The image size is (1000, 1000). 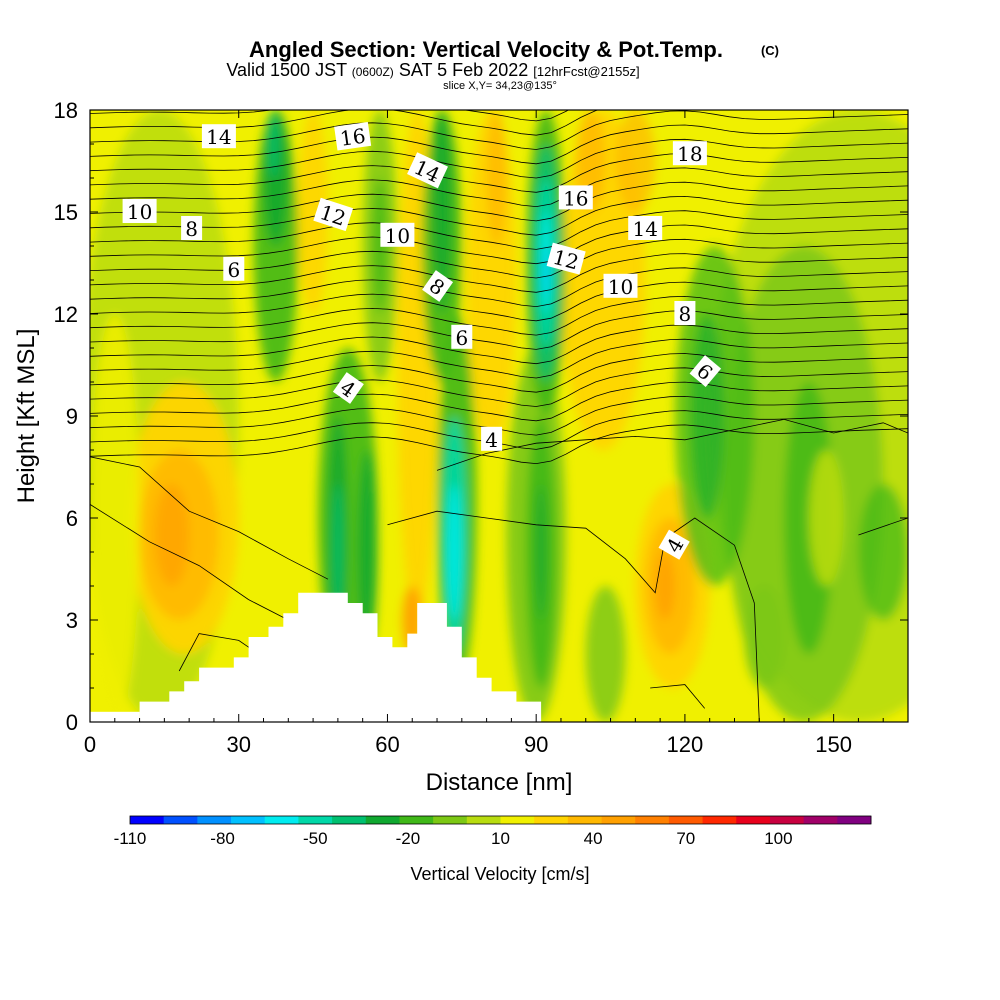 What do you see at coordinates (499, 874) in the screenshot?
I see `colorbar-title: Vertical Velocity [cm/s]` at bounding box center [499, 874].